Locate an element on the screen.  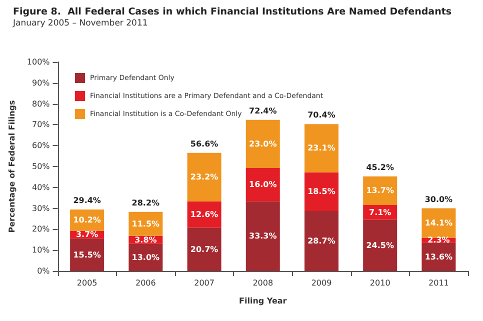
data-label: 3.8% is located at coordinates (145, 239).